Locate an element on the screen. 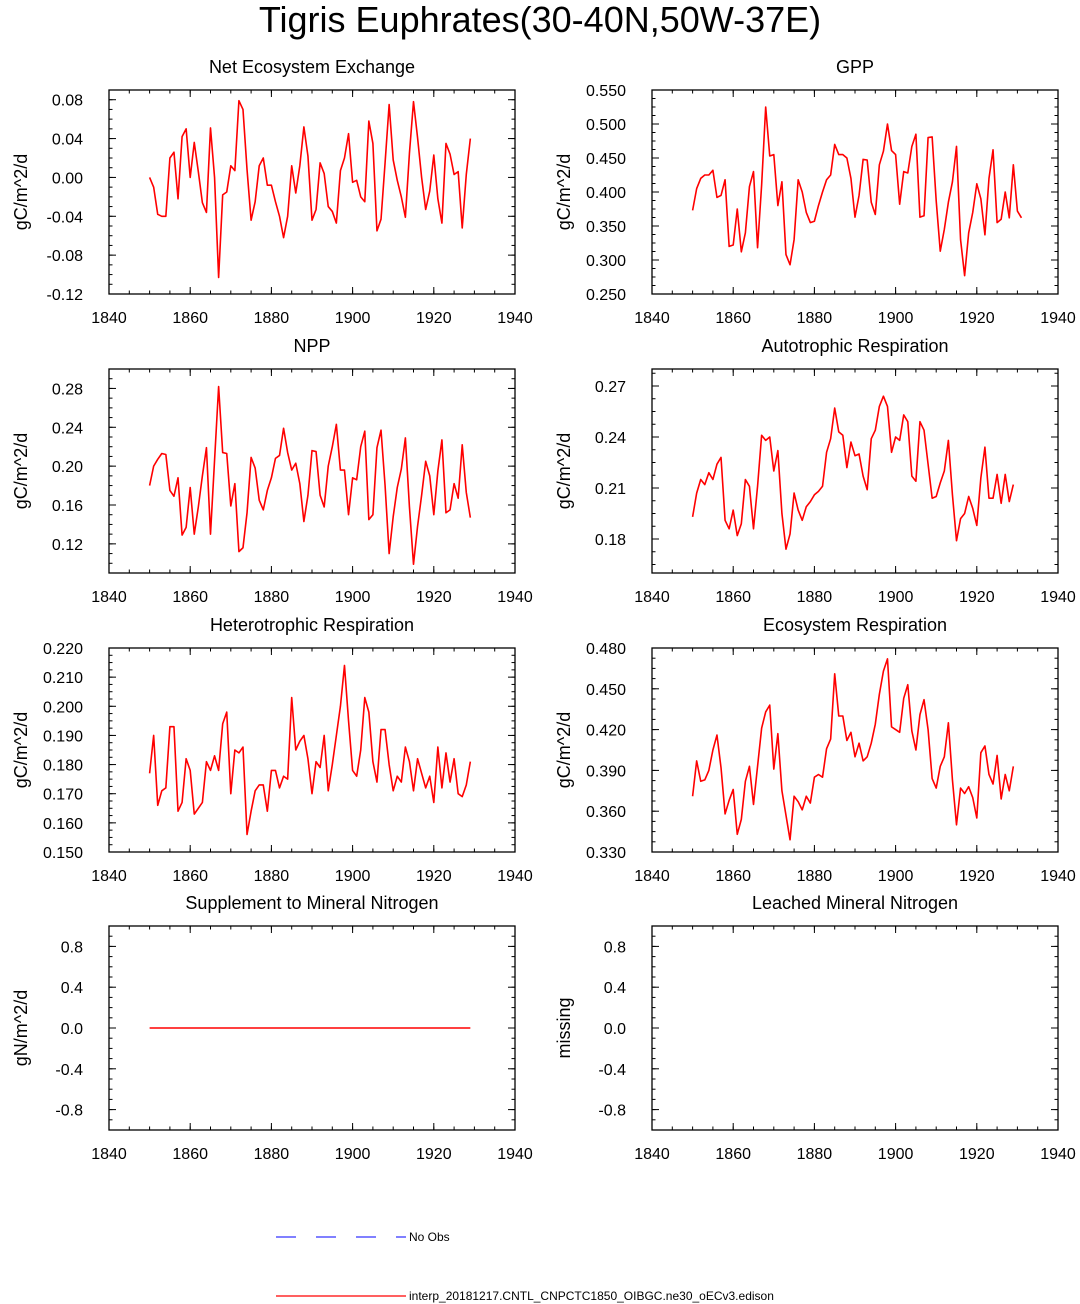 This screenshot has height=1304, width=1080. panel-title: Ecosystem Respiration is located at coordinates (855, 625).